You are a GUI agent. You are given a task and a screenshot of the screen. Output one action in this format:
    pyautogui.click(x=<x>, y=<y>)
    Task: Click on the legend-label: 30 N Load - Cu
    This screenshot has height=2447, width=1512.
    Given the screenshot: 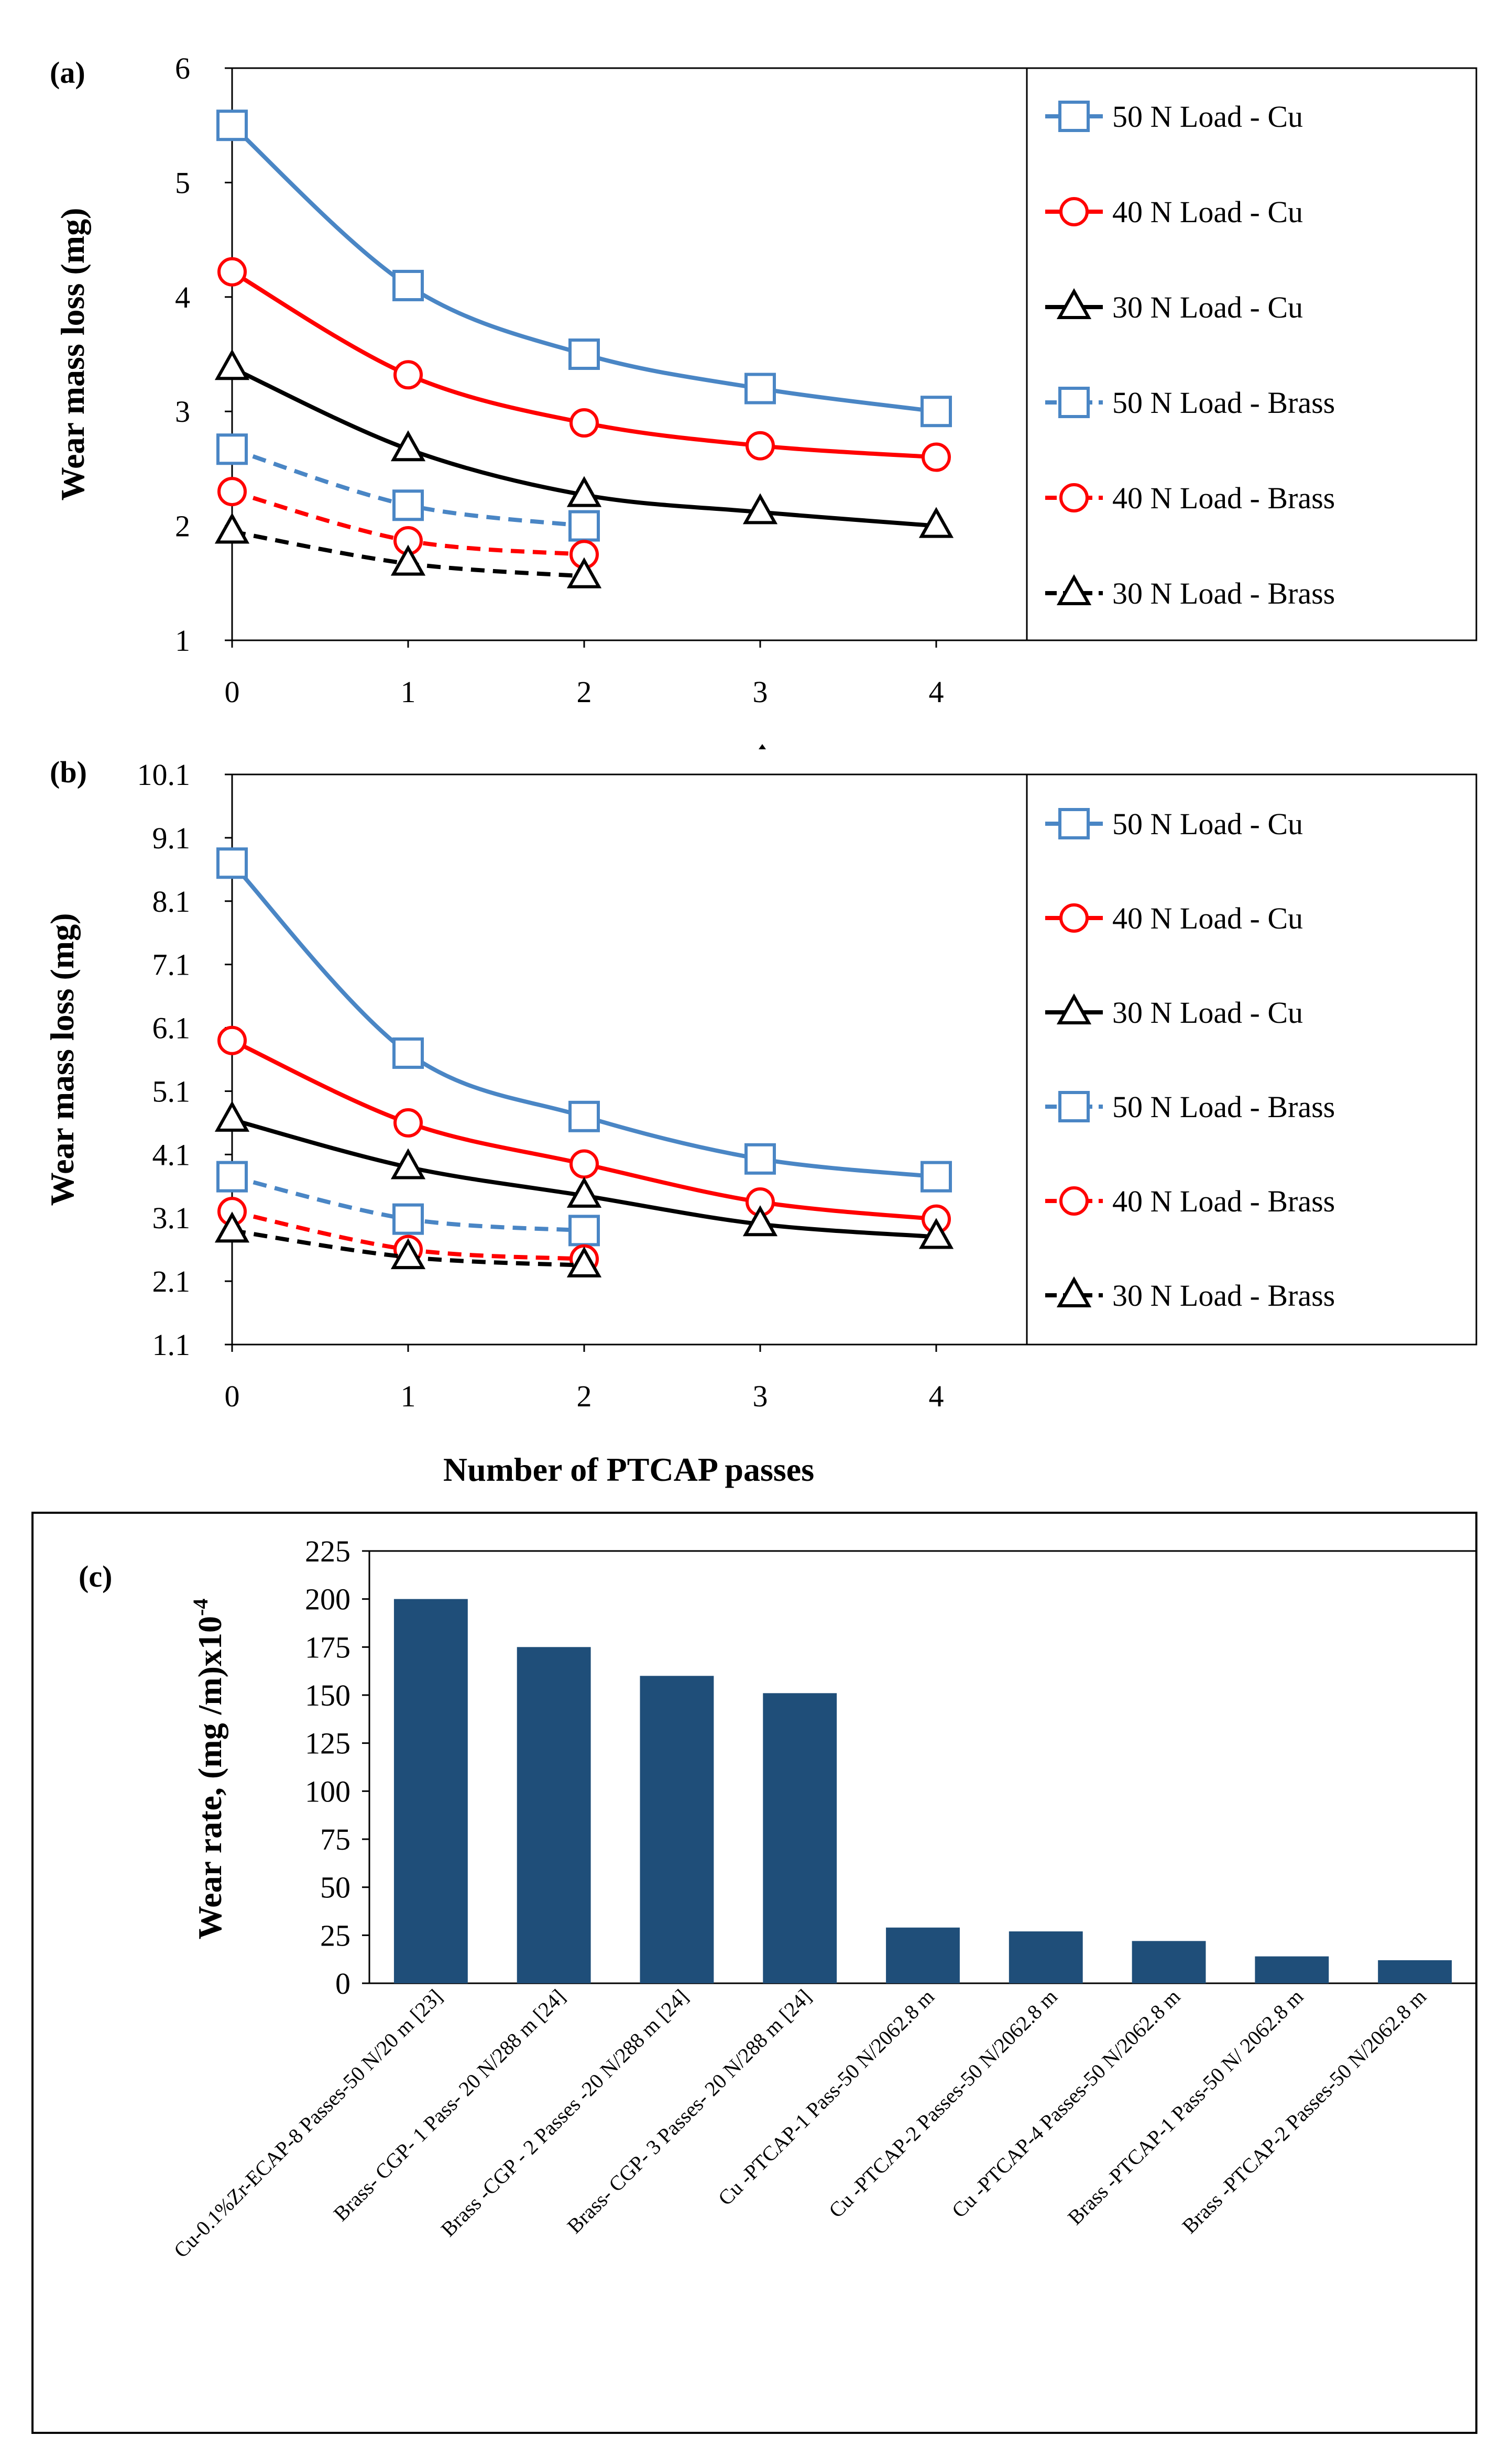 What is the action you would take?
    pyautogui.click(x=1208, y=307)
    